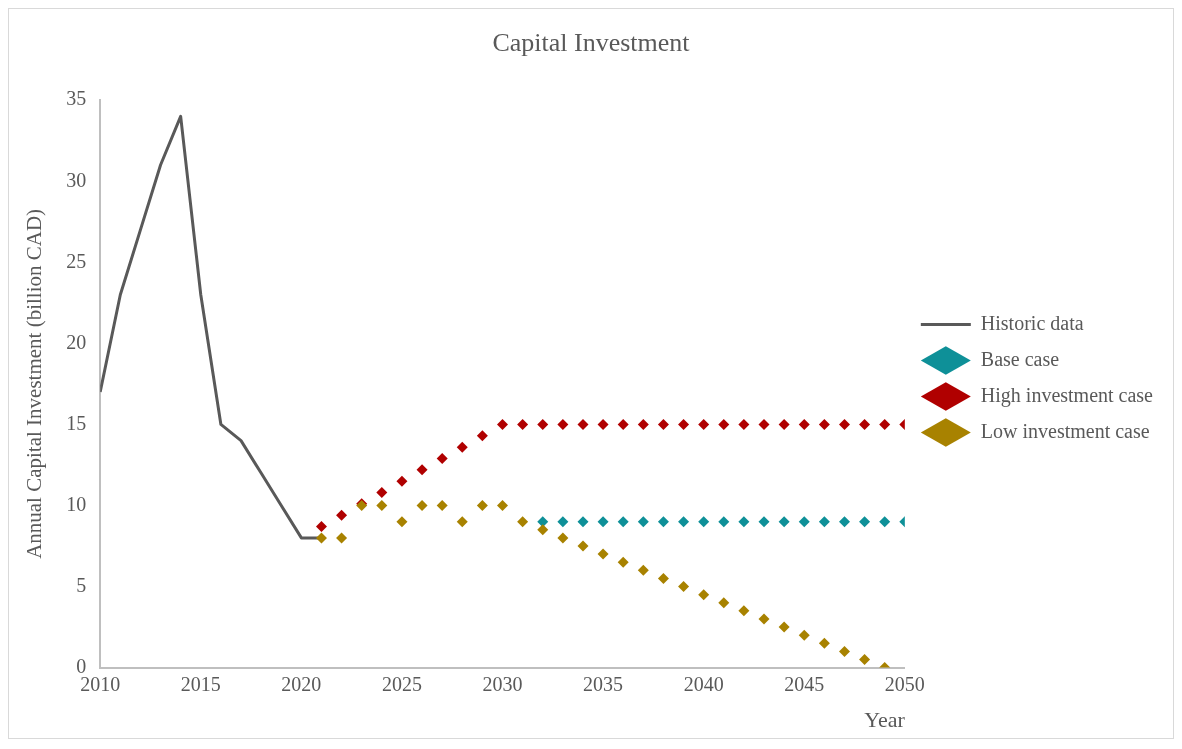 This screenshot has height=749, width=1182. I want to click on legend-label: Base case, so click(1020, 358).